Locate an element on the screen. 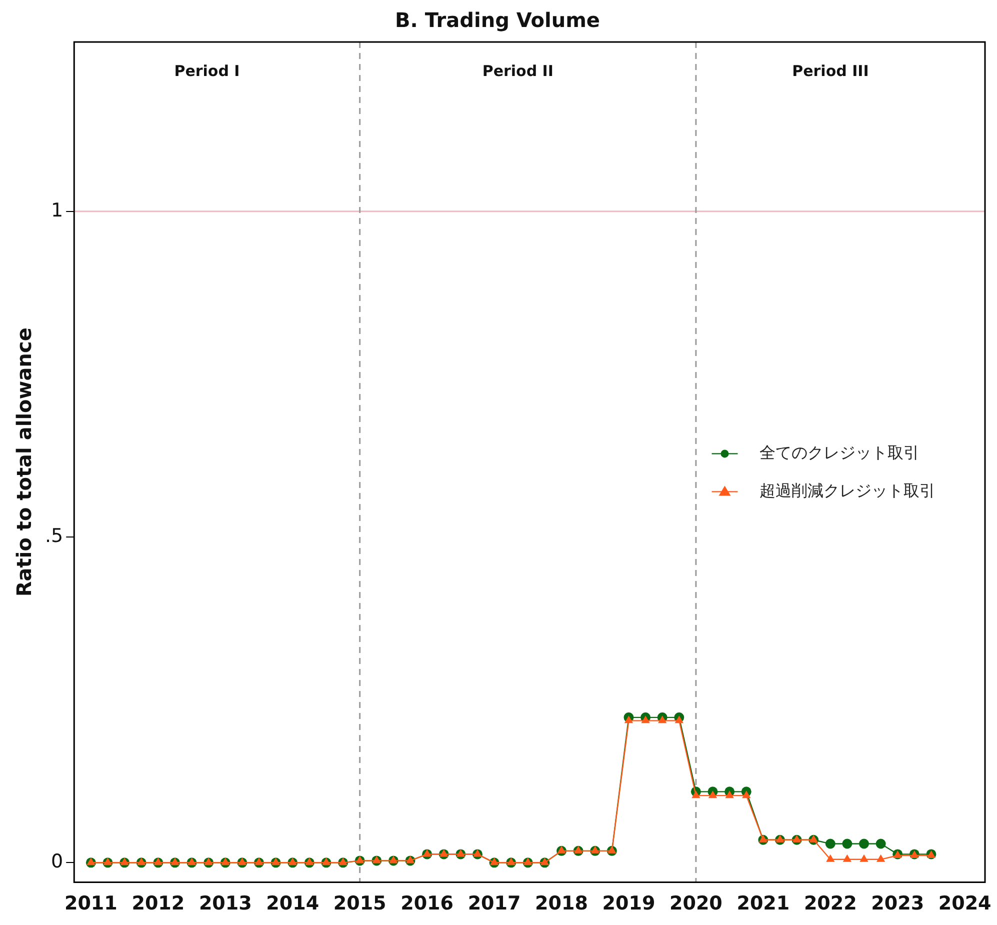 The image size is (997, 925). x-tick-label: 2020 is located at coordinates (695, 903).